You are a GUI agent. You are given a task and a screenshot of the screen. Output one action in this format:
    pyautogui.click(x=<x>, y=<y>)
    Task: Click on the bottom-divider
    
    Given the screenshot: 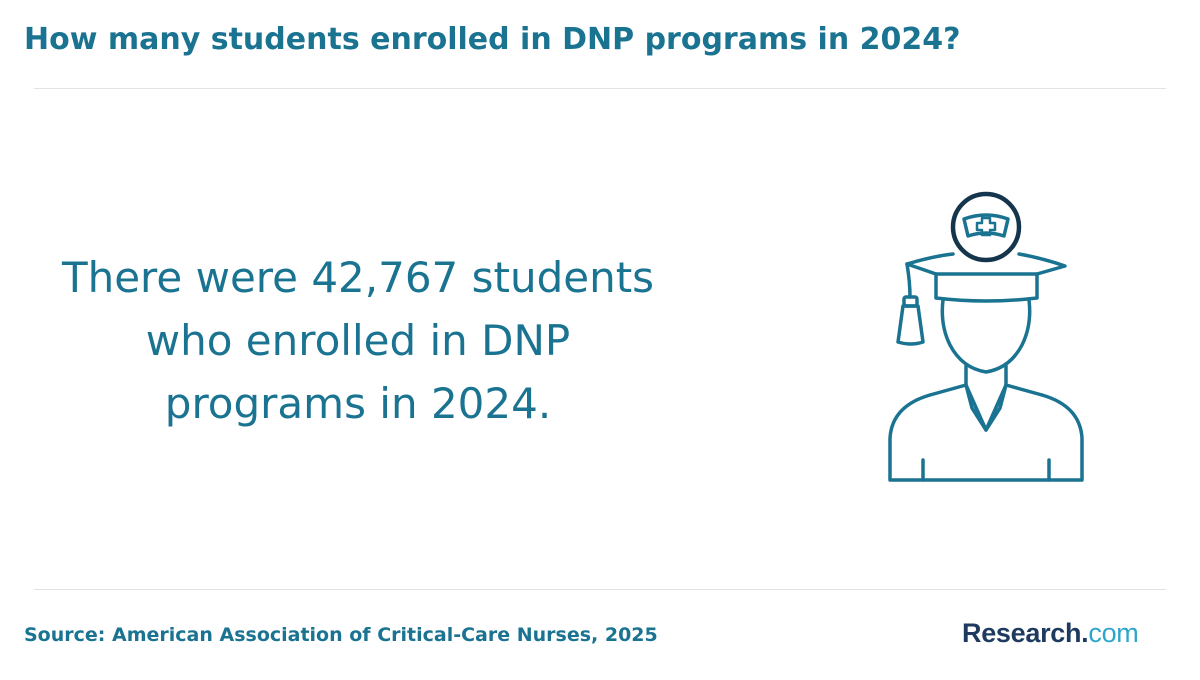 What is the action you would take?
    pyautogui.click(x=600, y=589)
    